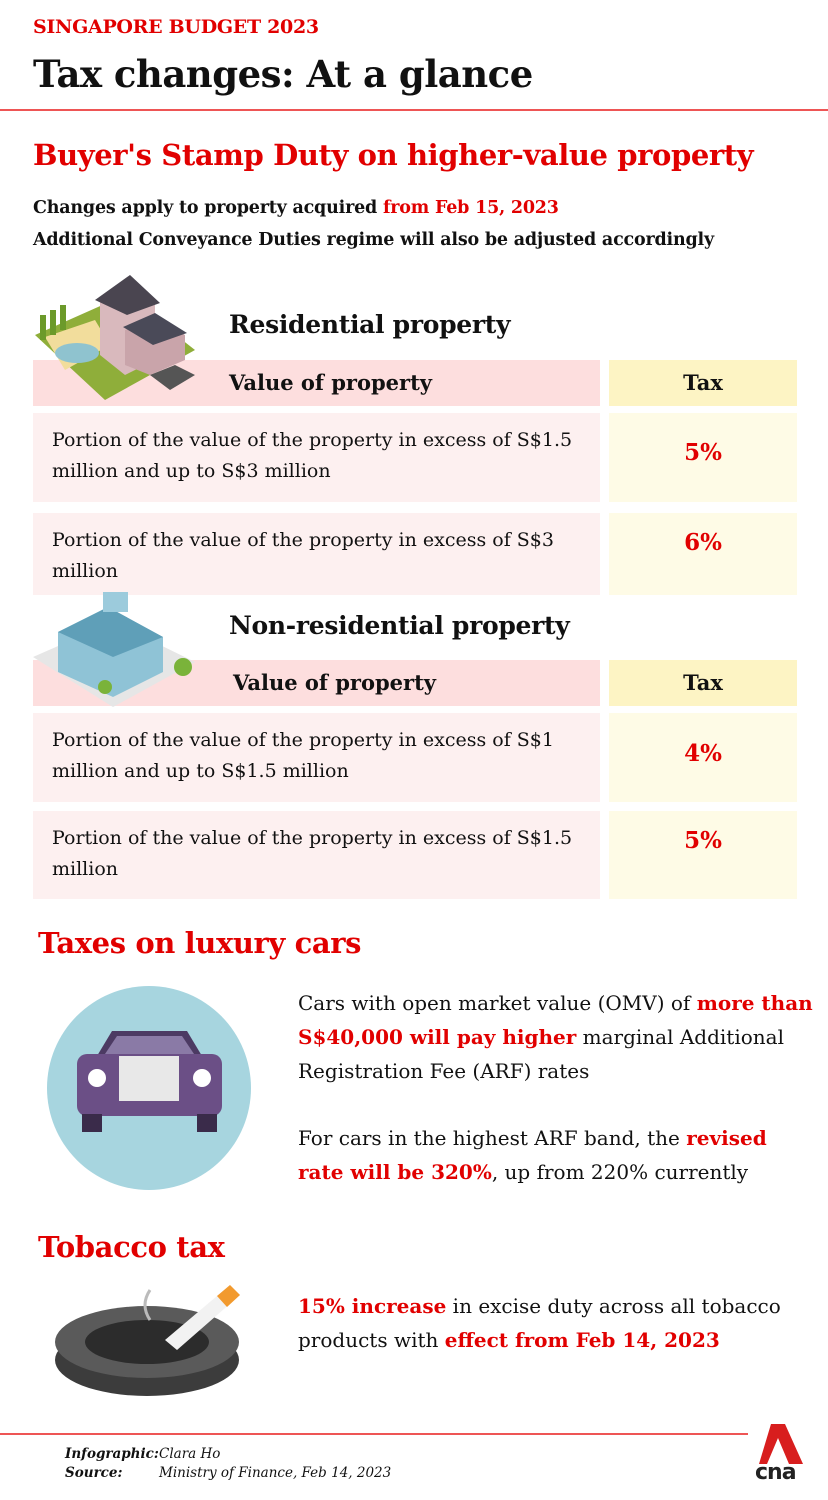  What do you see at coordinates (176, 27) in the screenshot?
I see `kicker: SINGAPORE BUDGET 2023` at bounding box center [176, 27].